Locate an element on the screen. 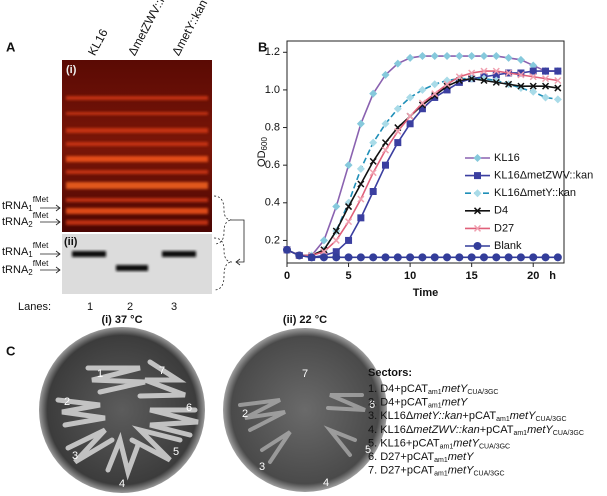 Image resolution: width=607 pixels, height=496 pixels. y-tick-label: 0.6 is located at coordinates (272, 165).